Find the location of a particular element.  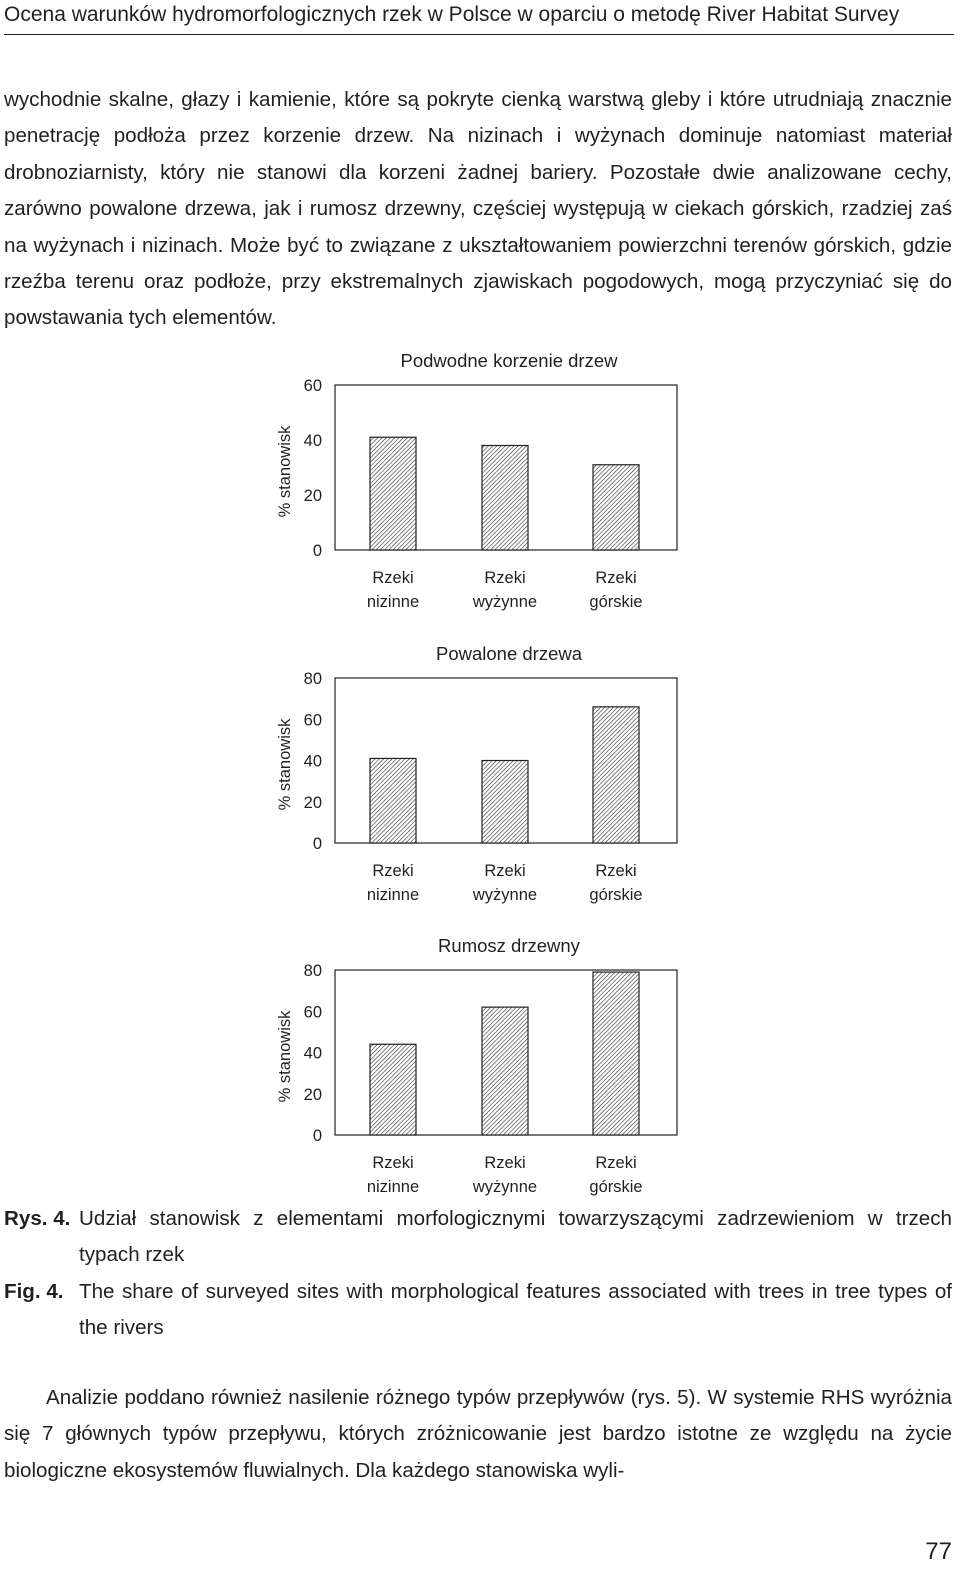

caption-label: Rys. 4. is located at coordinates (37, 1218).